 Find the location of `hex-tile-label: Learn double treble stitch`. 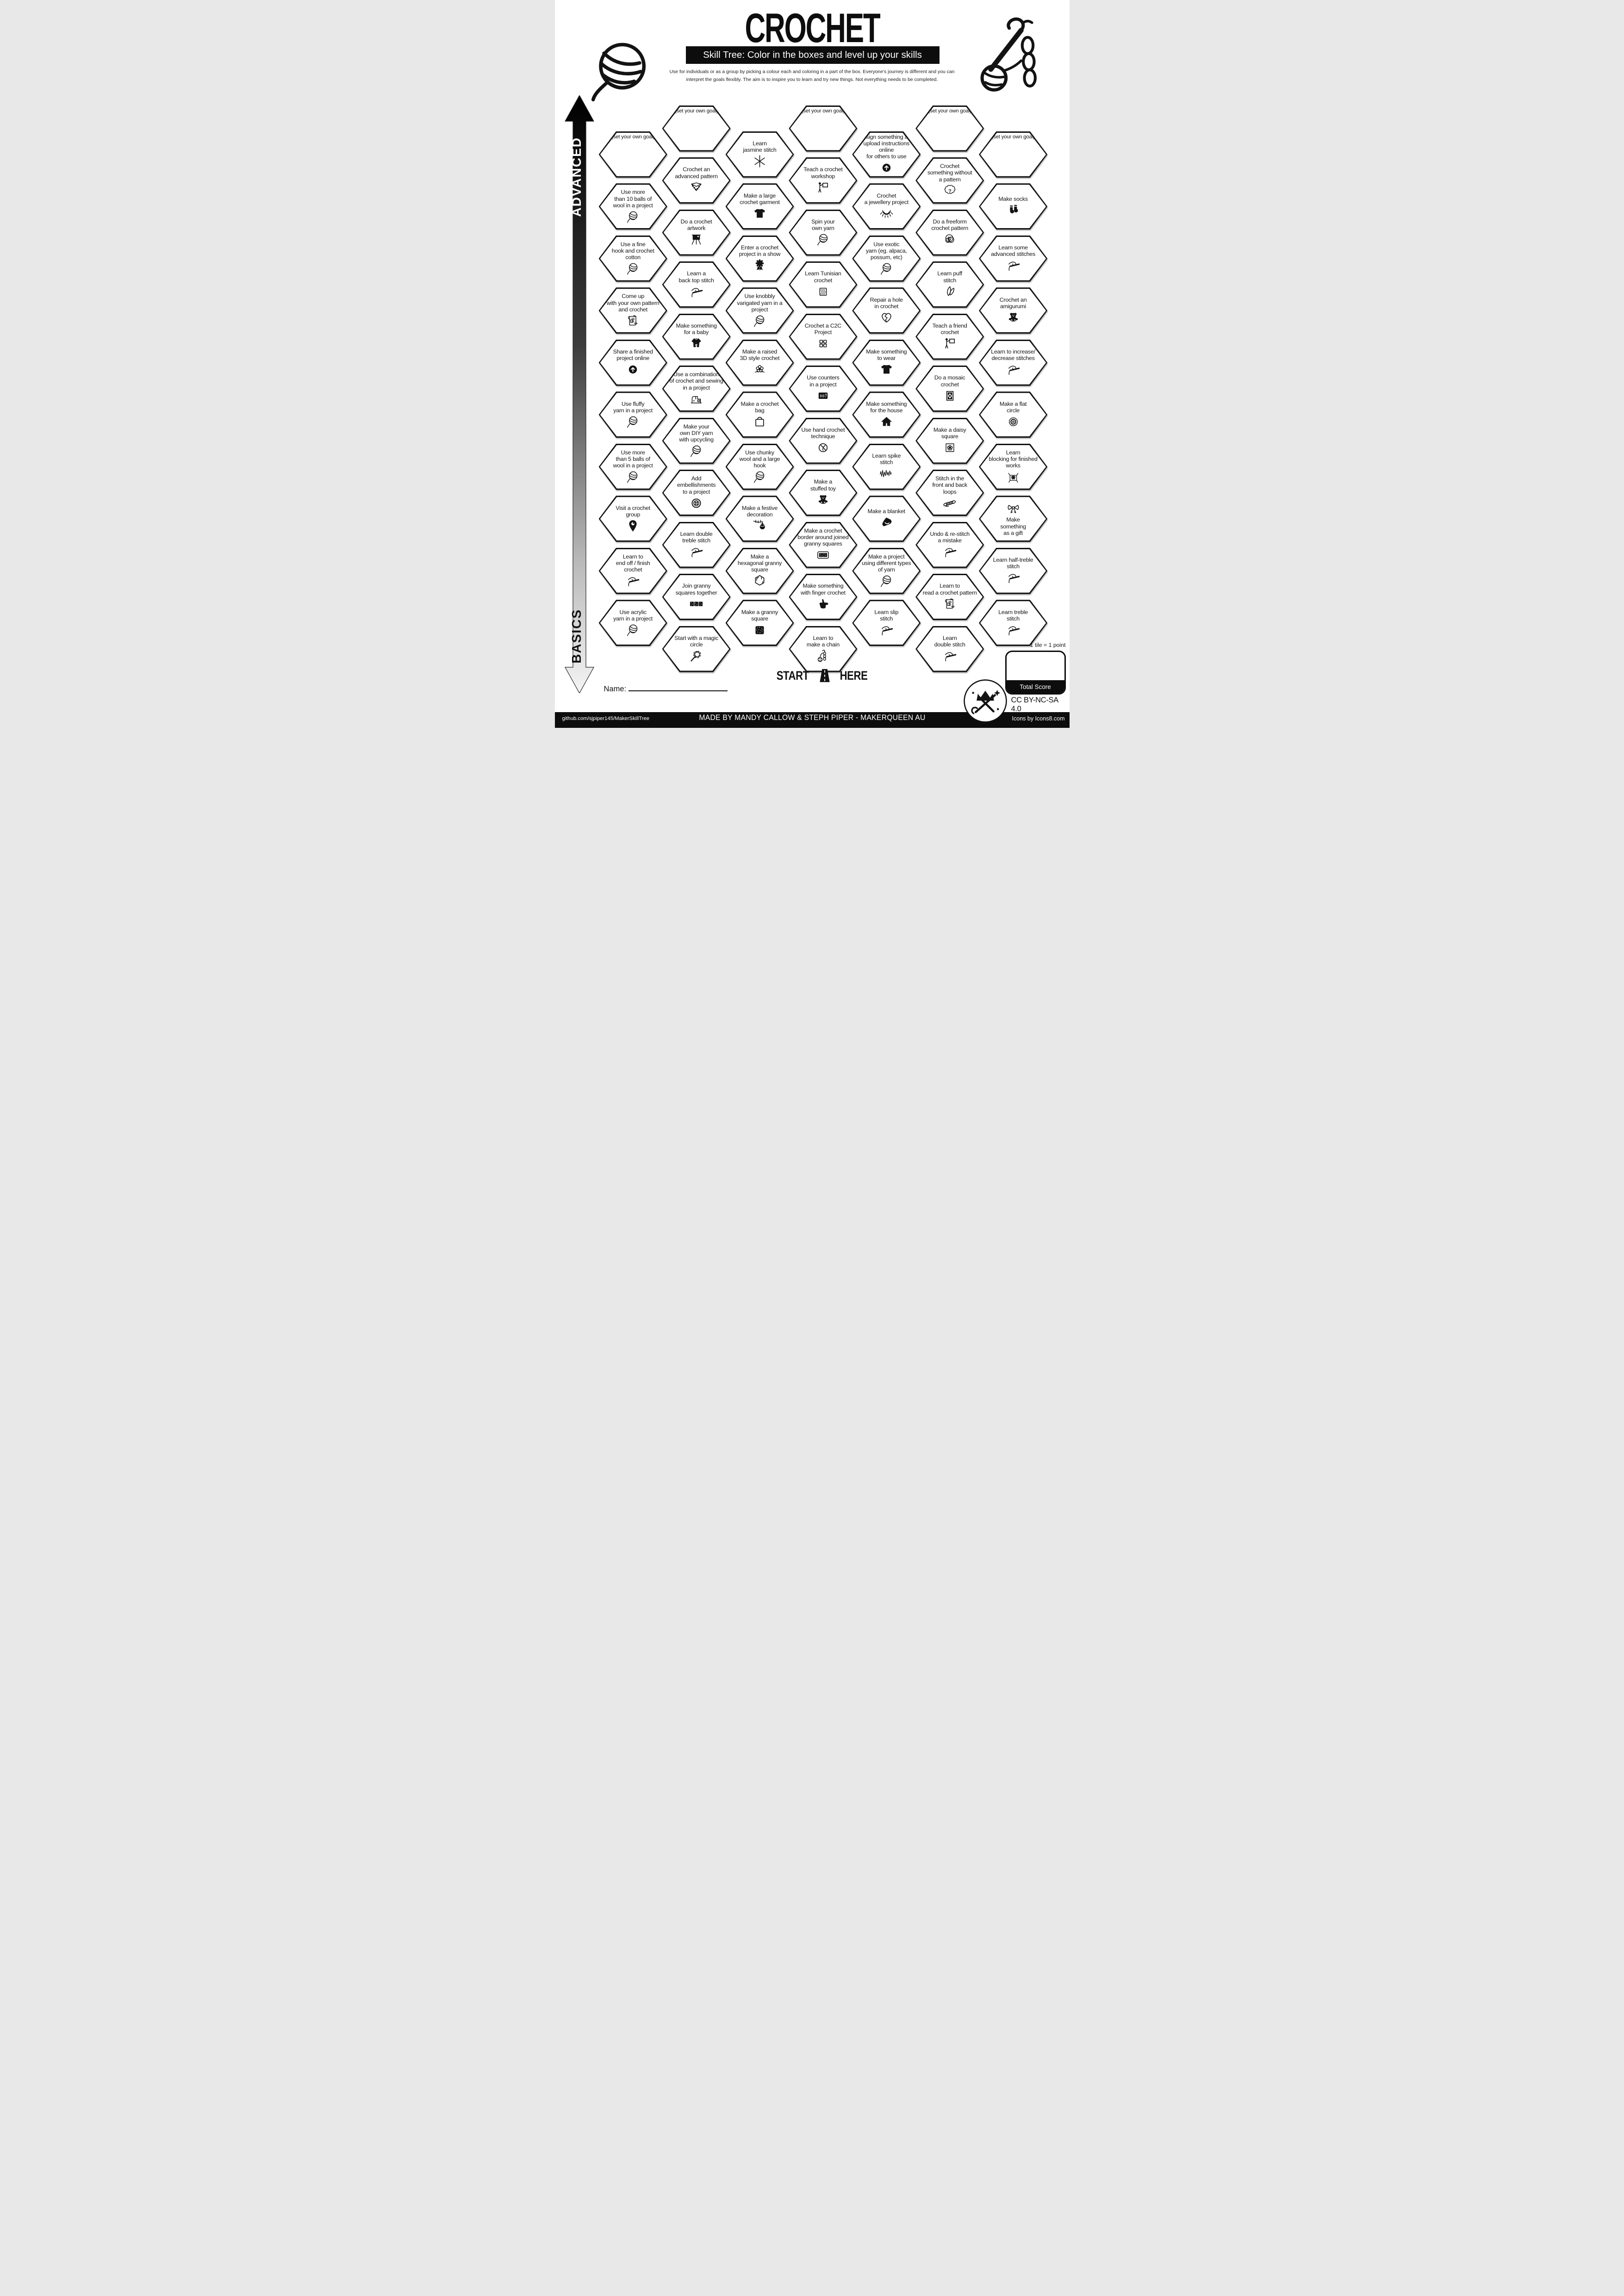

hex-tile-label: Learn double treble stitch is located at coordinates (696, 537).